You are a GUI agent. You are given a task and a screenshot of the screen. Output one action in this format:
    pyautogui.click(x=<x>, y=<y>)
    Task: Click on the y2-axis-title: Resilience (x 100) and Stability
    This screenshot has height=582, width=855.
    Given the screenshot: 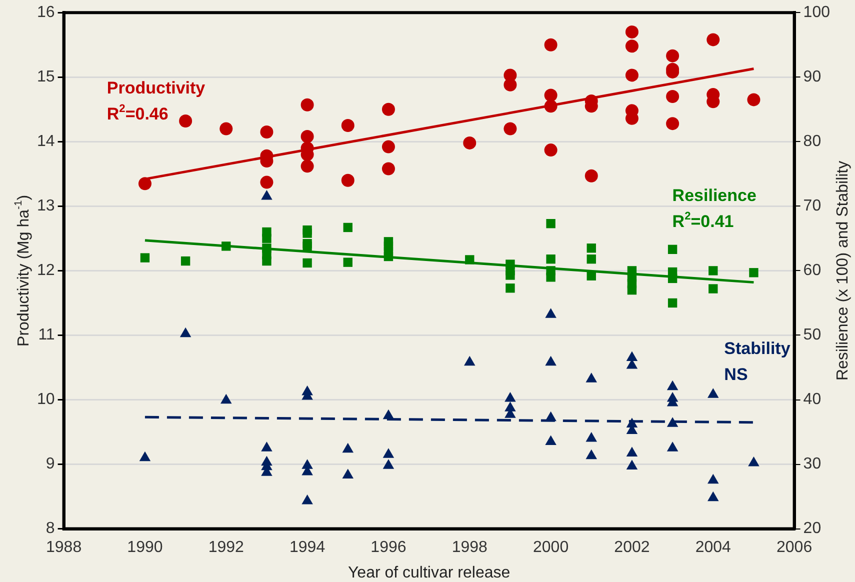 What is the action you would take?
    pyautogui.click(x=843, y=270)
    